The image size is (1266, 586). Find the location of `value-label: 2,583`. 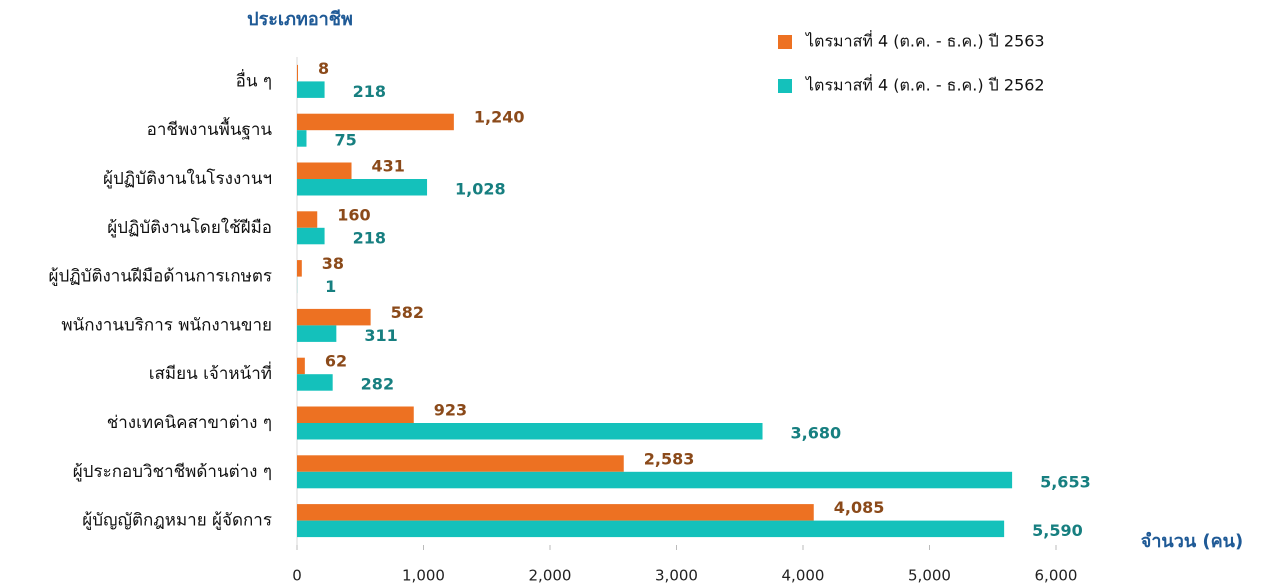

value-label: 2,583 is located at coordinates (669, 458).